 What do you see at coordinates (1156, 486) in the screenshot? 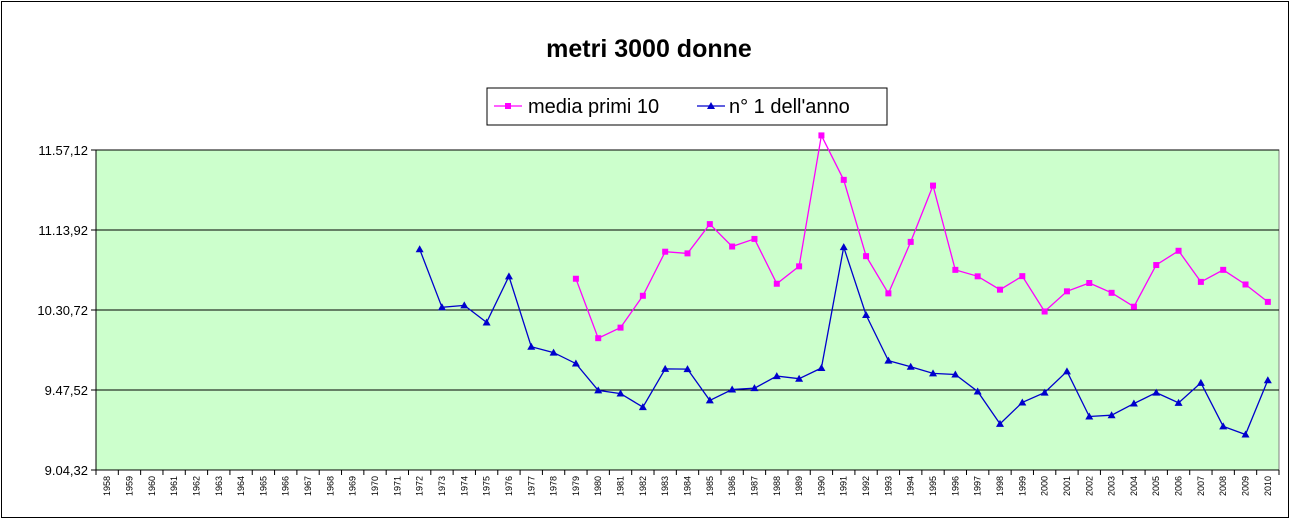
I see `x-tick-label: 2005` at bounding box center [1156, 486].